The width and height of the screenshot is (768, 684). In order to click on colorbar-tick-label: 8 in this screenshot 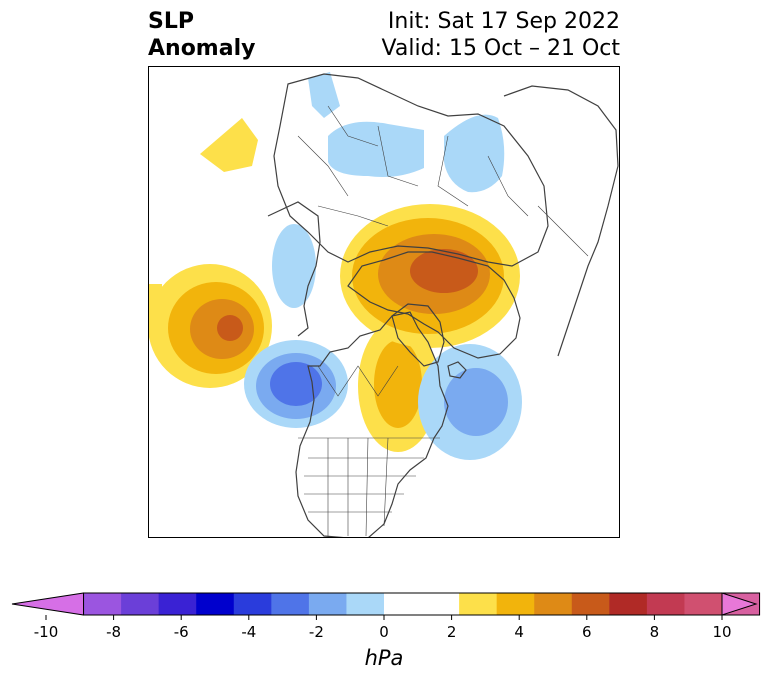, I will do `click(655, 632)`.